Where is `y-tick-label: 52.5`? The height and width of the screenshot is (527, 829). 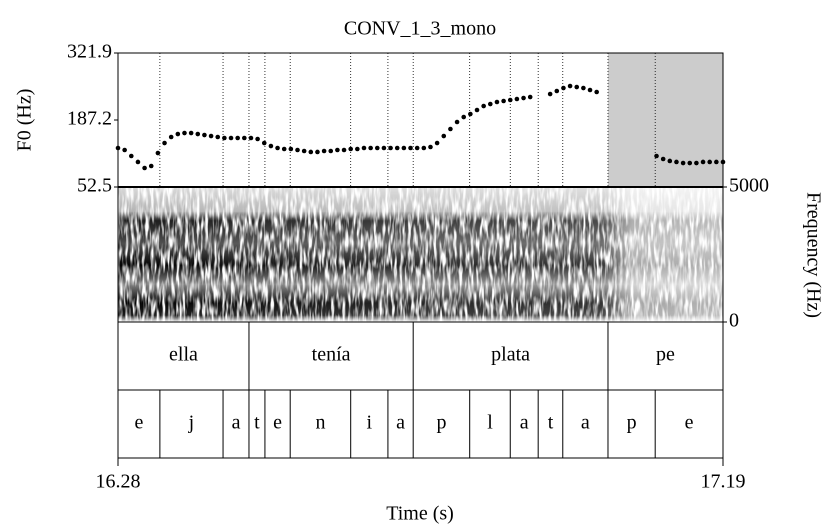
y-tick-label: 52.5 is located at coordinates (94, 186).